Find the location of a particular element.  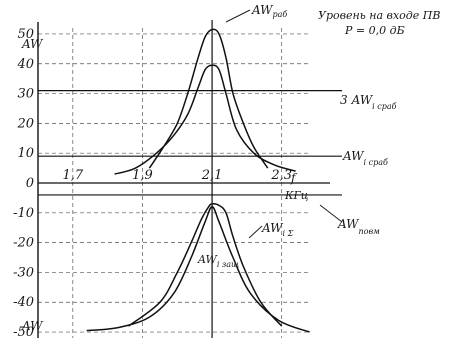

label-aw-i-sigma: AWi Σ is located at coordinates (277, 229).